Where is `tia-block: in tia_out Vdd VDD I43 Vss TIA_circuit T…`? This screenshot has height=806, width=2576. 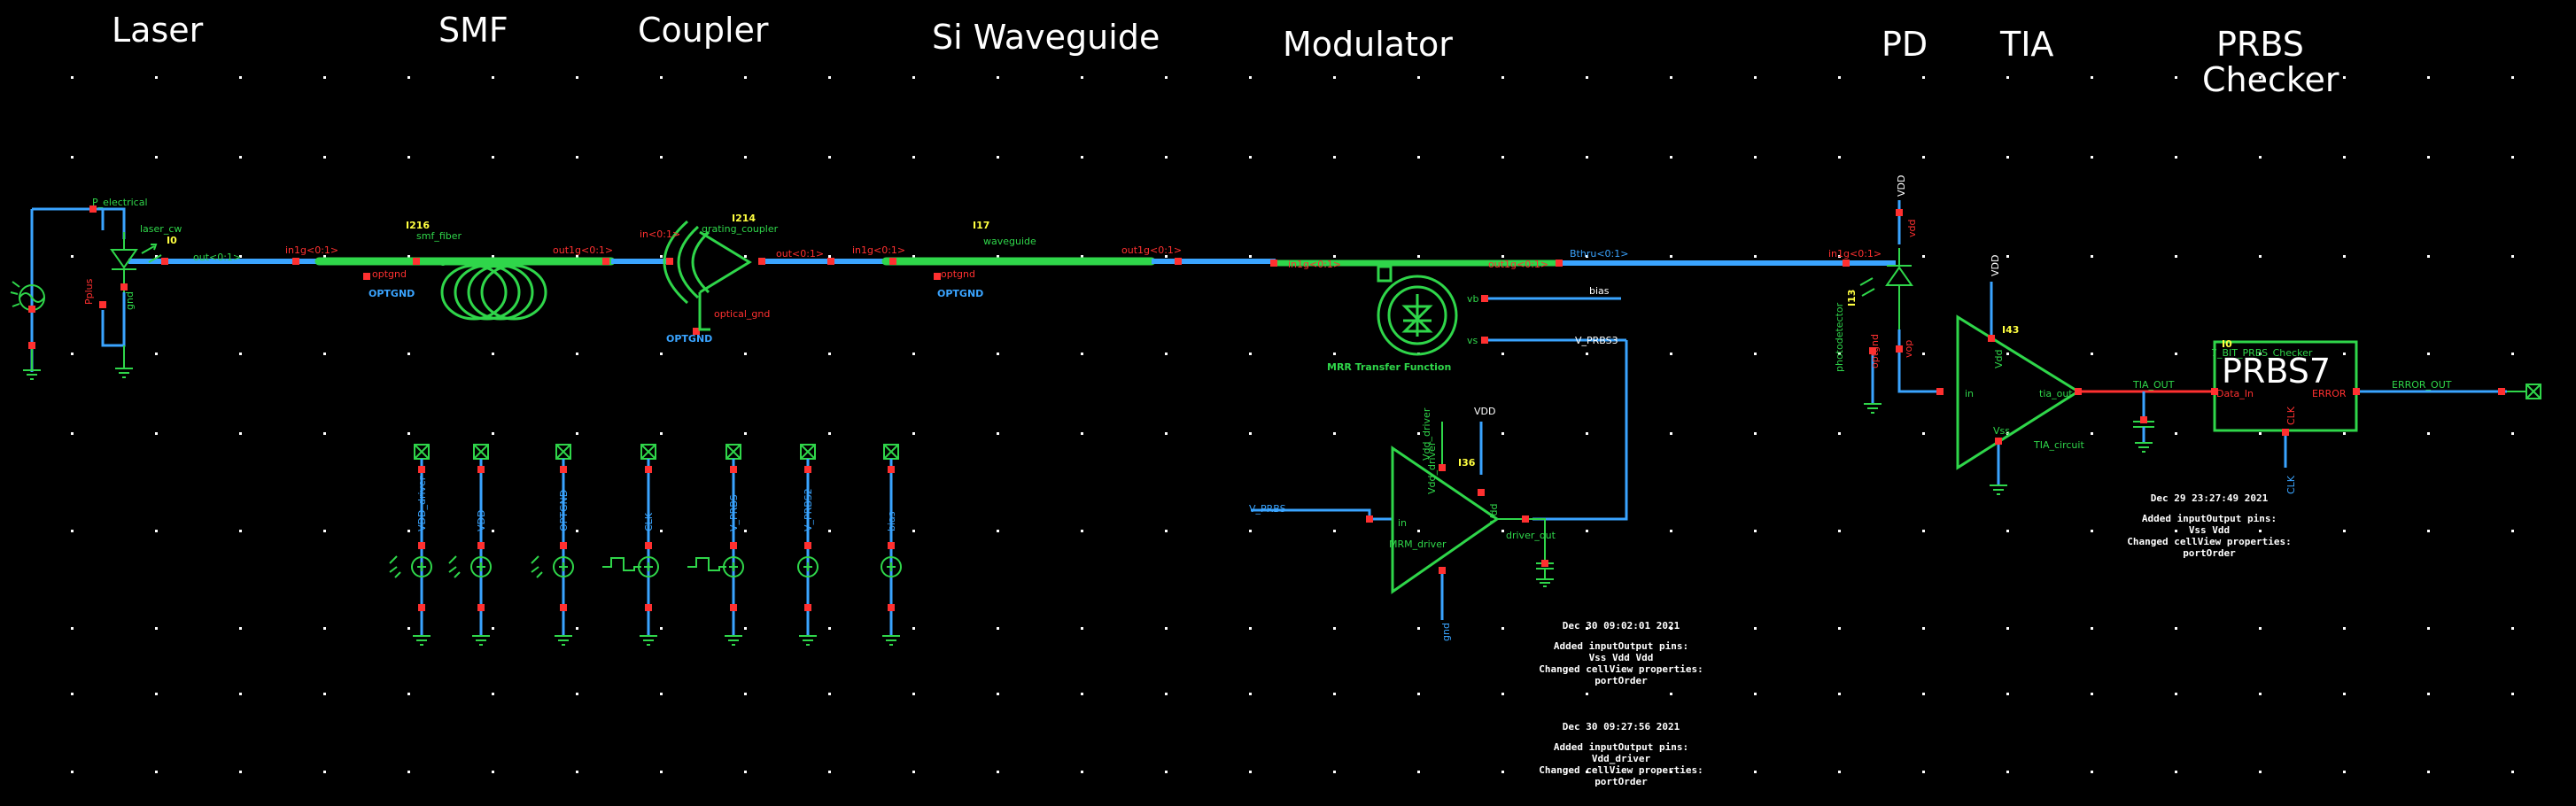 tia-block: in tia_out Vdd VDD I43 Vss TIA_circuit T… is located at coordinates (2075, 375).